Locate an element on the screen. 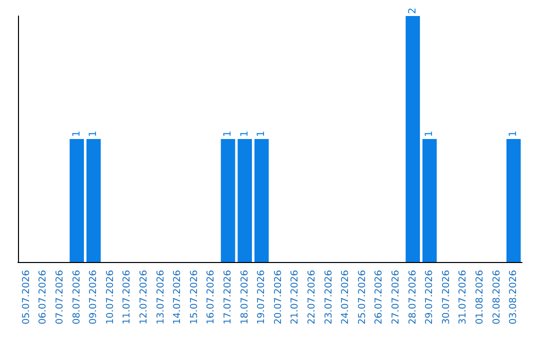  x-tick-label: 25.07.2026 is located at coordinates (362, 297).